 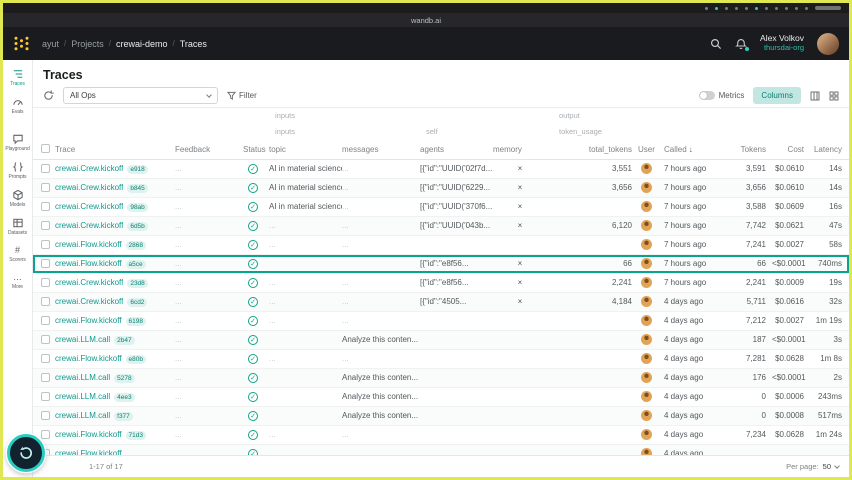 I want to click on search-icon, so click(x=716, y=44).